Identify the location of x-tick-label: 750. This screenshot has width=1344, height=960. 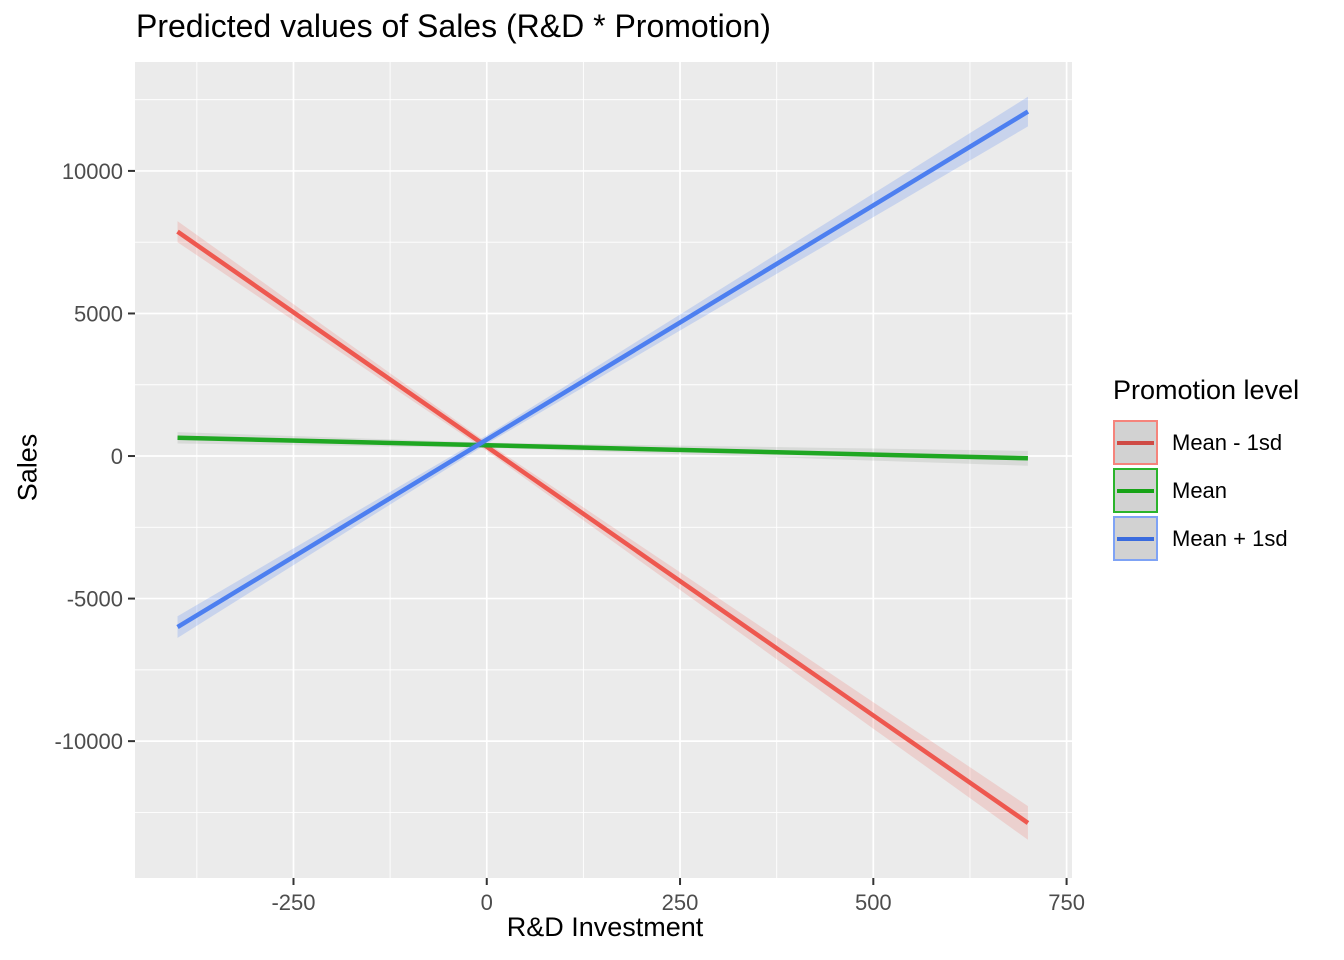
(1066, 902).